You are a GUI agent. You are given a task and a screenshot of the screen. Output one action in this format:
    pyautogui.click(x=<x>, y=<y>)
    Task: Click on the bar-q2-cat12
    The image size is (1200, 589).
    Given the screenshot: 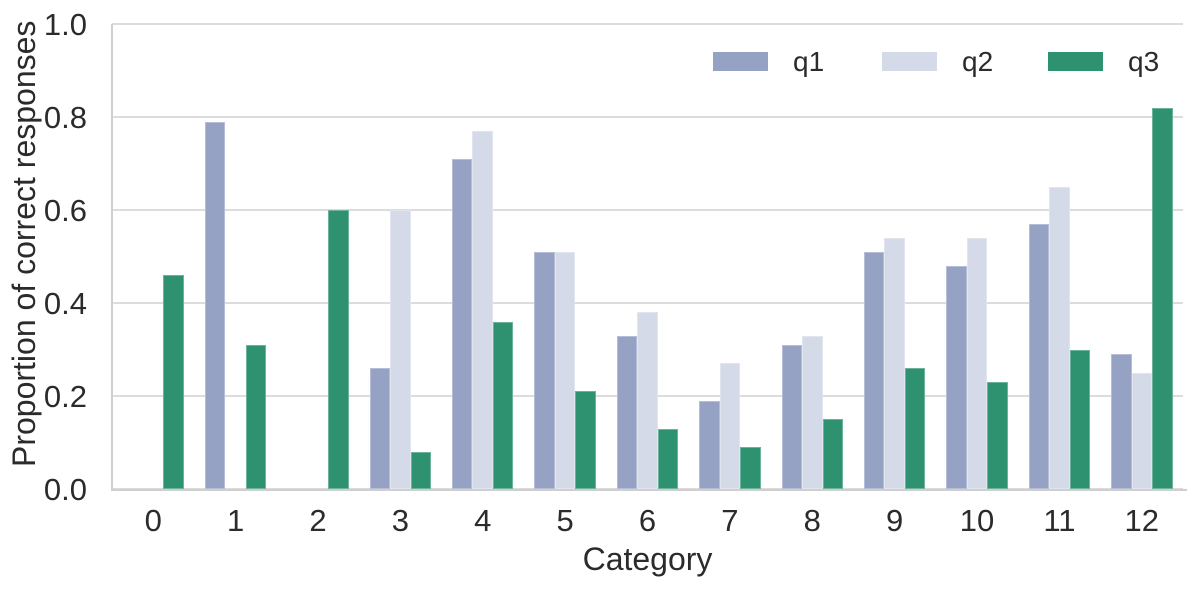 What is the action you would take?
    pyautogui.click(x=1142, y=430)
    